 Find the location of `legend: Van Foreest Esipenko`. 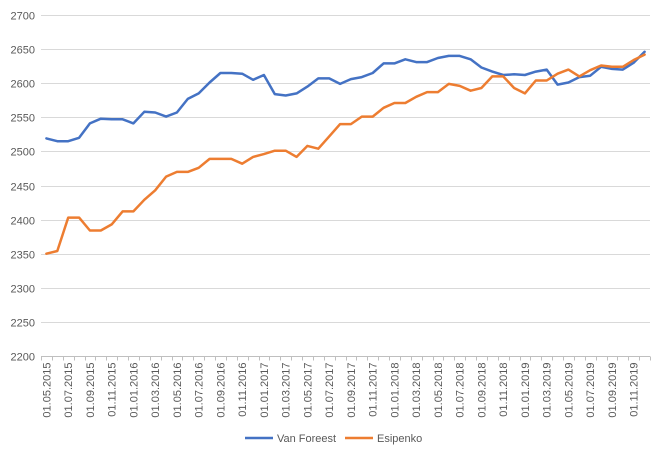

legend: Van Foreest Esipenko is located at coordinates (333, 439).